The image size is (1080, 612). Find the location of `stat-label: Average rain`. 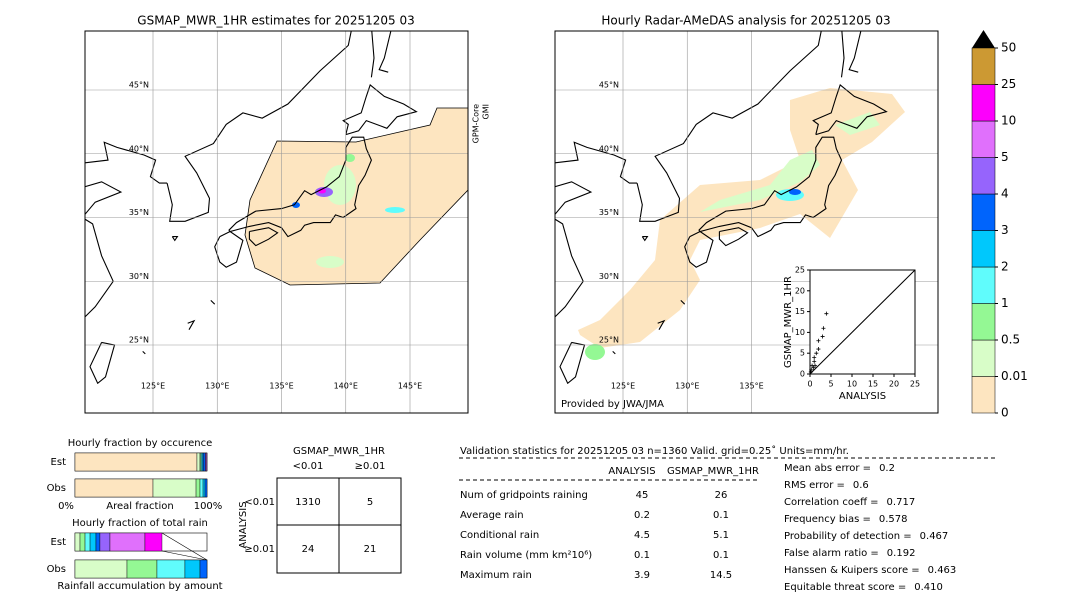

stat-label: Average rain is located at coordinates (492, 515).